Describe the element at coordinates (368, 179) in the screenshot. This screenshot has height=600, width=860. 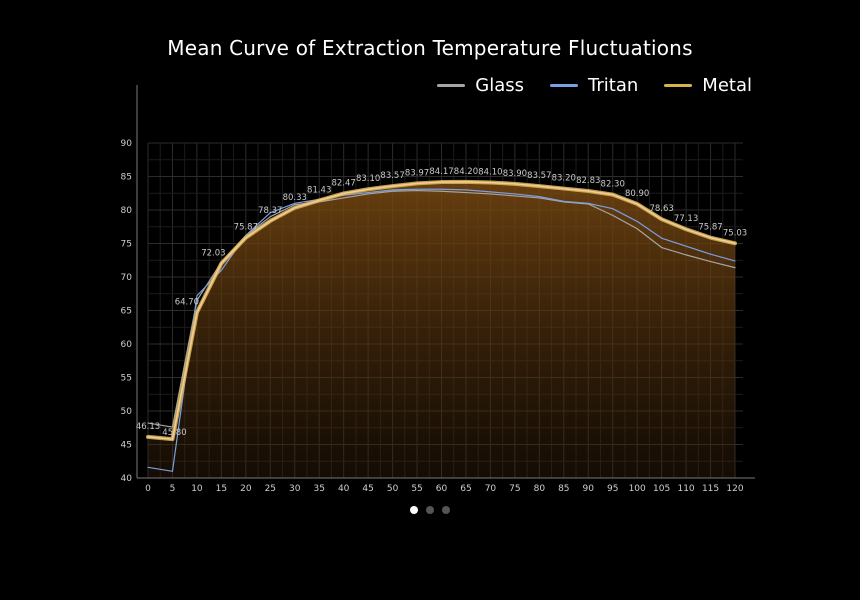
I see `data-label: 83.10` at that location.